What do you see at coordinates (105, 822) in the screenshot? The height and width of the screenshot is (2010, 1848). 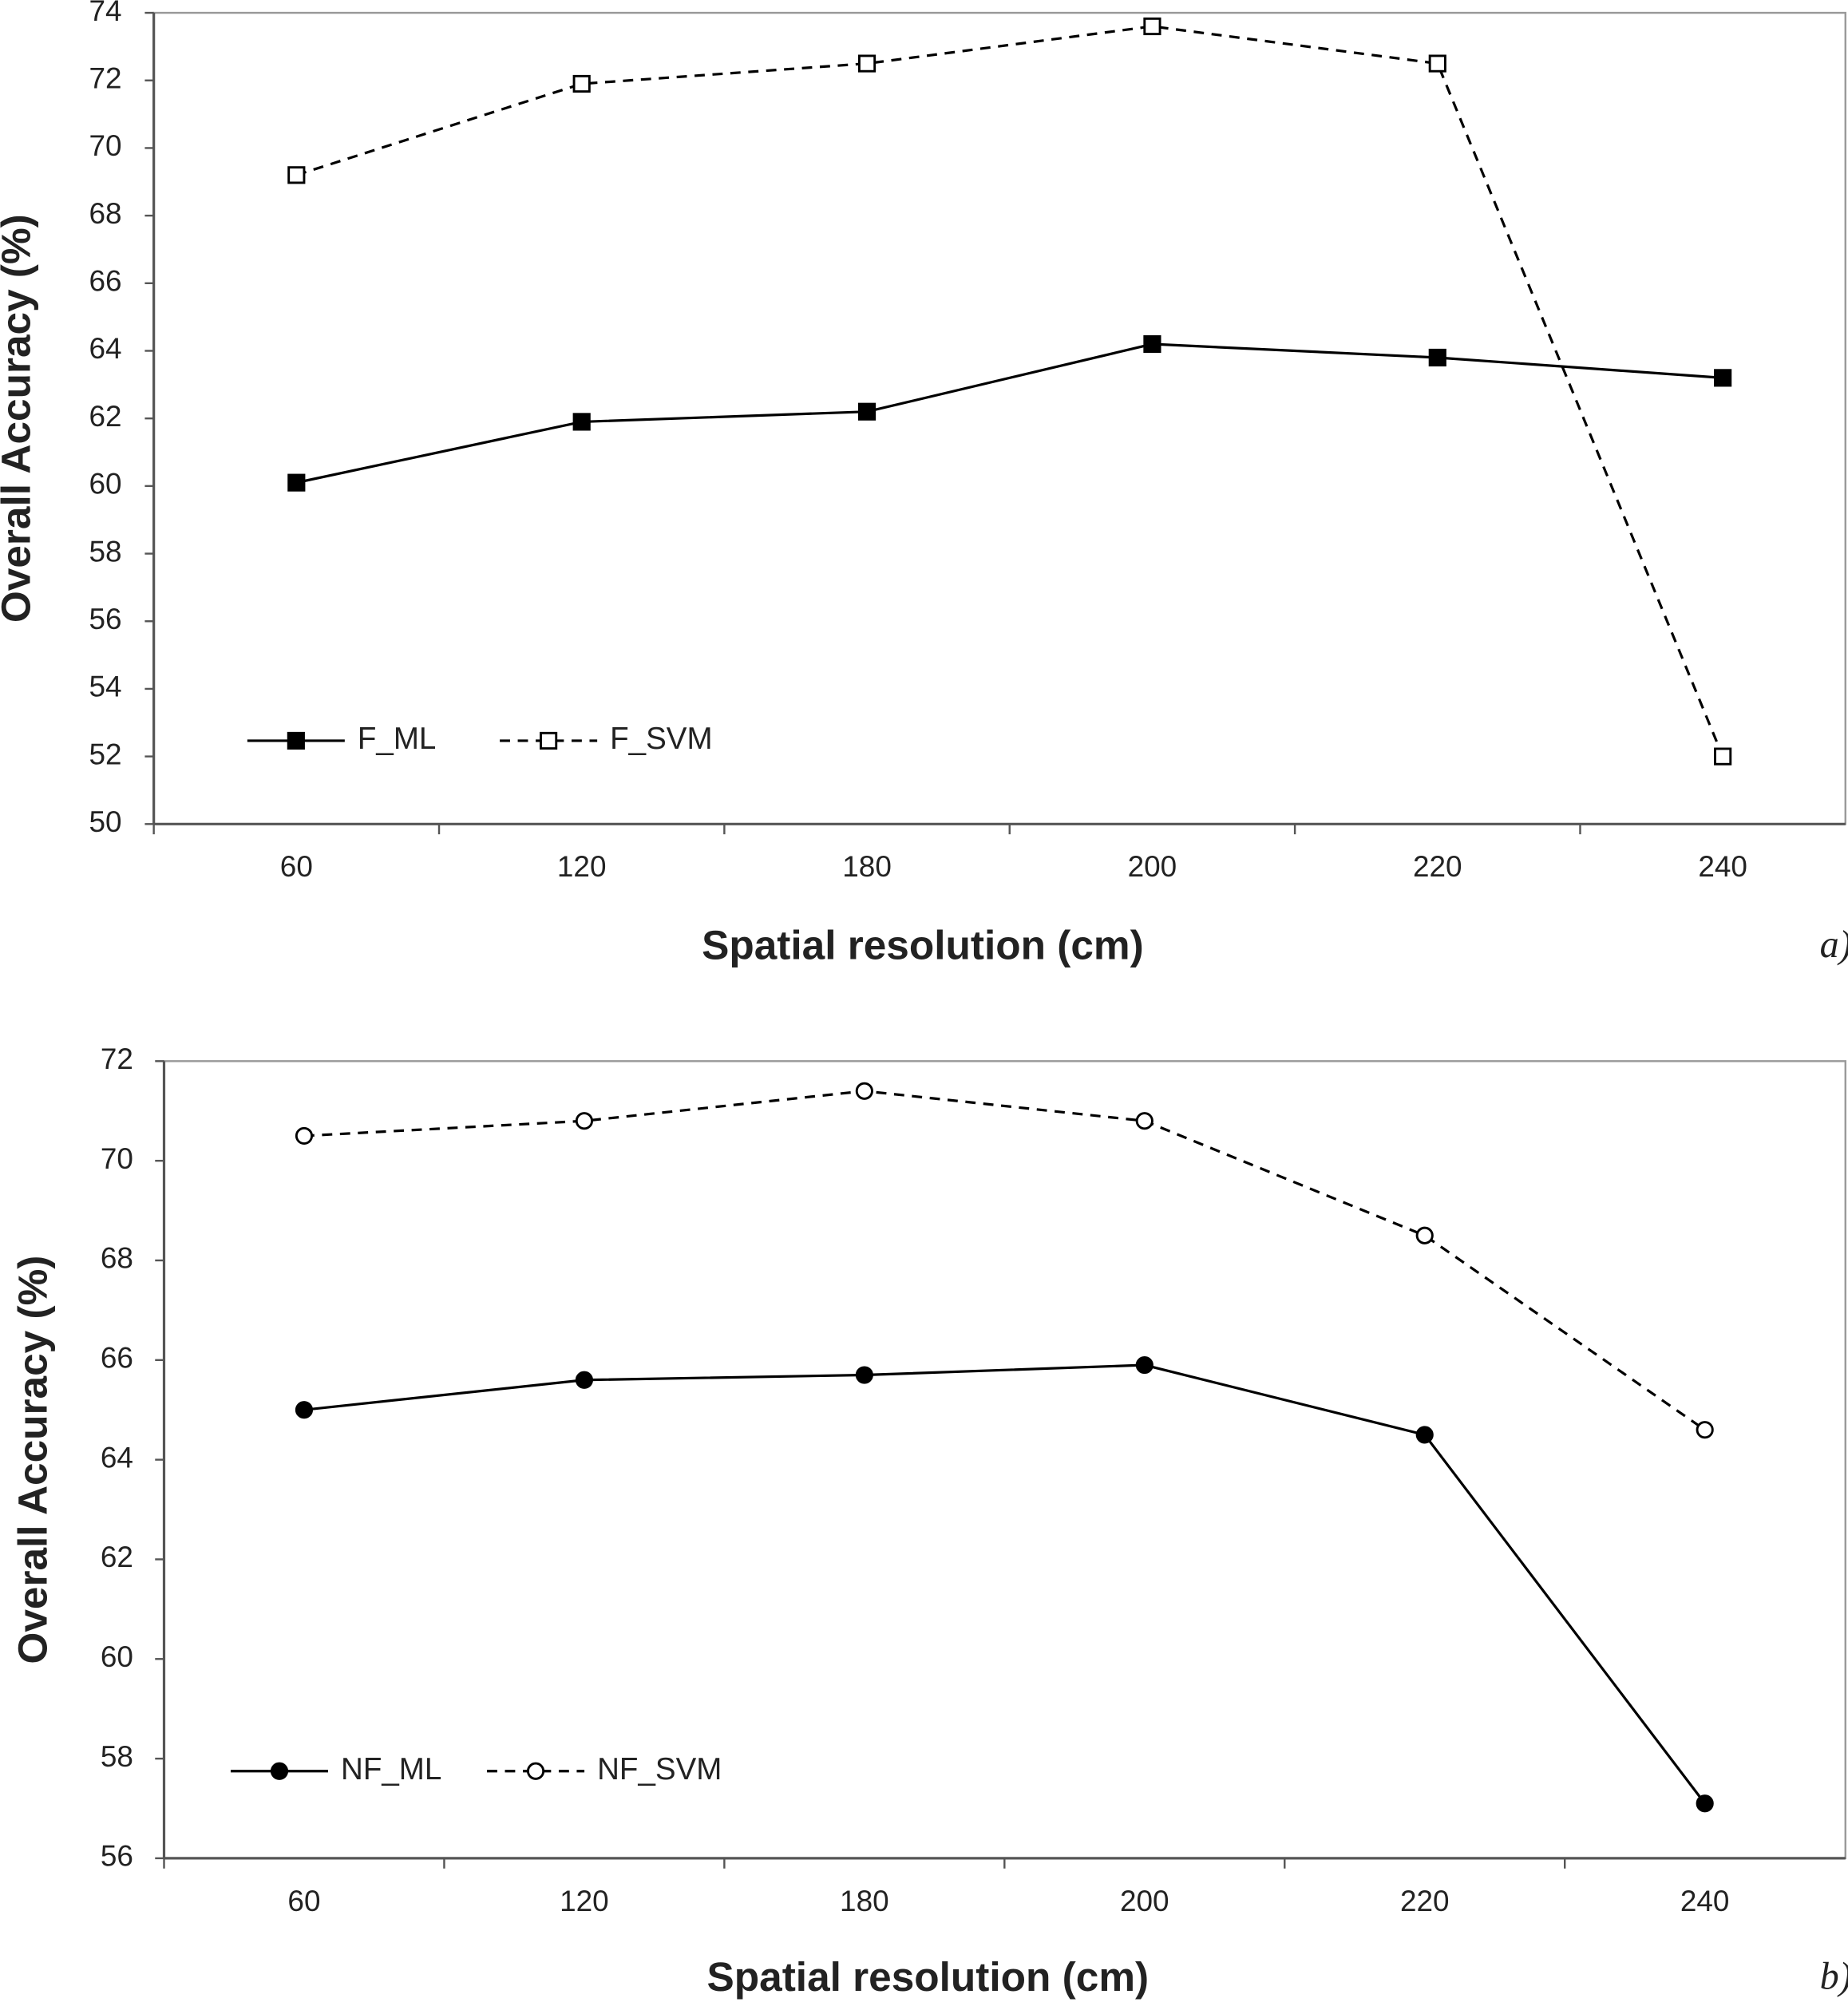 I see `y-tick-label: 50` at bounding box center [105, 822].